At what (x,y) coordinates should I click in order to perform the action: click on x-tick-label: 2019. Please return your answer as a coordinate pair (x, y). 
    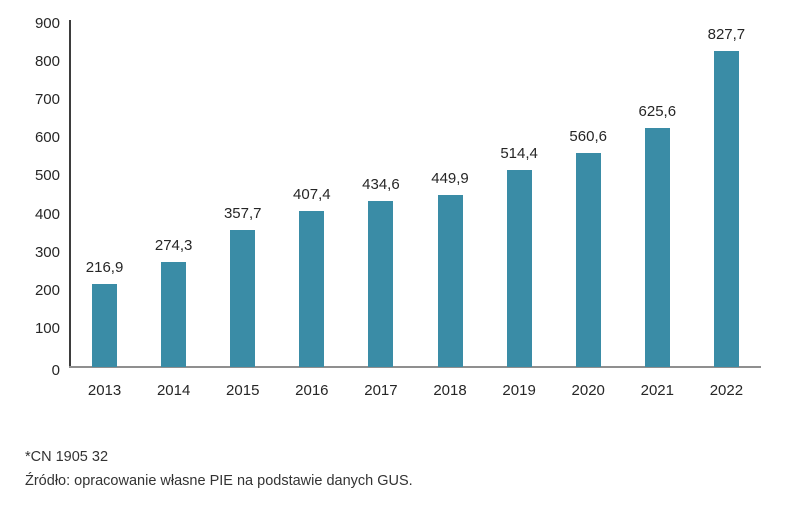
    Looking at the image, I should click on (519, 390).